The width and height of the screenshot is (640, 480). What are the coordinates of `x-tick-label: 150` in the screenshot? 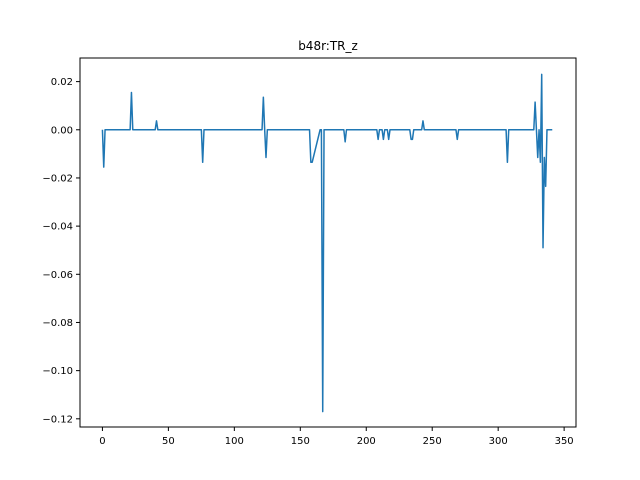 It's located at (300, 441).